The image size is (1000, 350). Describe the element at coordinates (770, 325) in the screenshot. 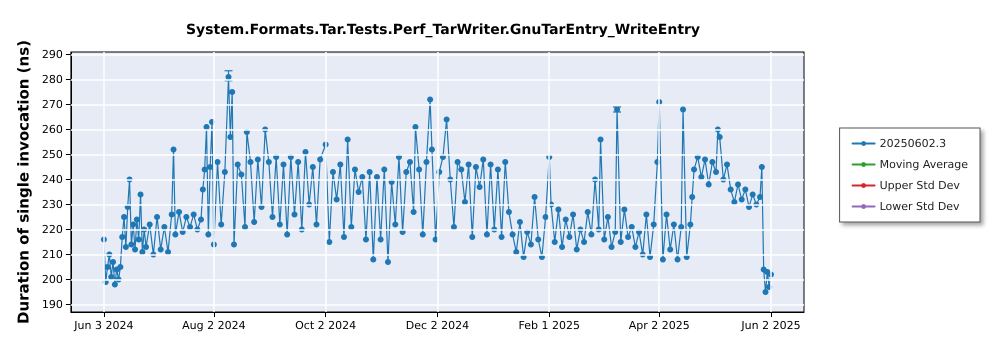

I see `x-tick-label: Jun 2 2025` at that location.